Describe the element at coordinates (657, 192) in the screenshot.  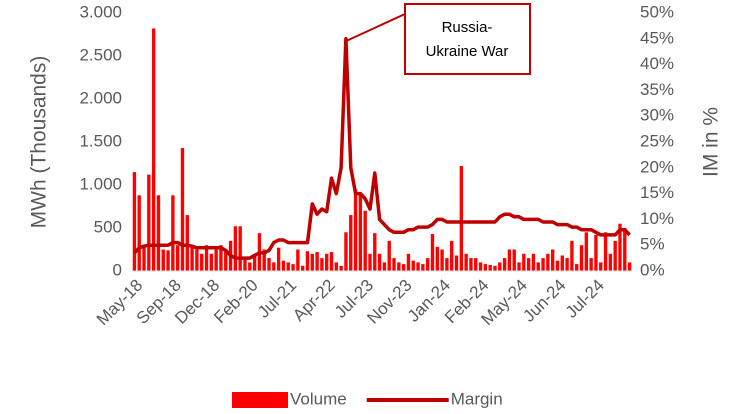
I see `y2-tick-label: 15%` at that location.